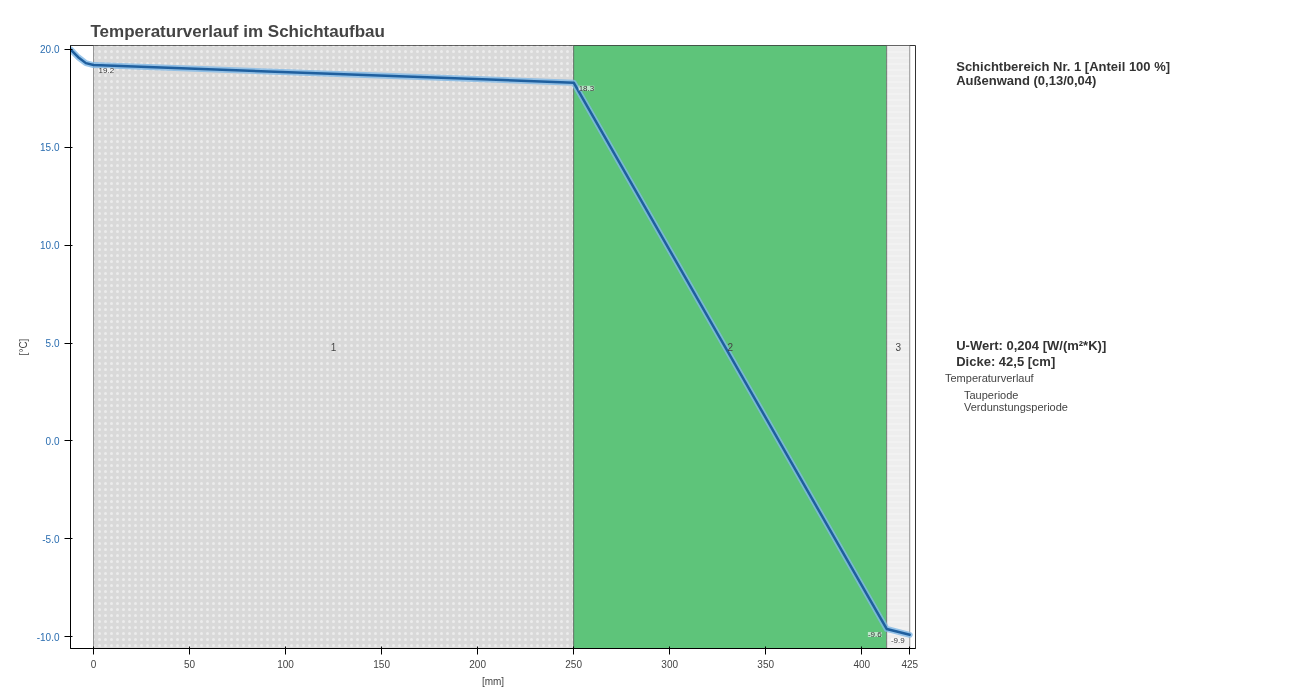 This screenshot has width=1309, height=693. Describe the element at coordinates (48, 637) in the screenshot. I see `y-tick-label: -10.0` at that location.